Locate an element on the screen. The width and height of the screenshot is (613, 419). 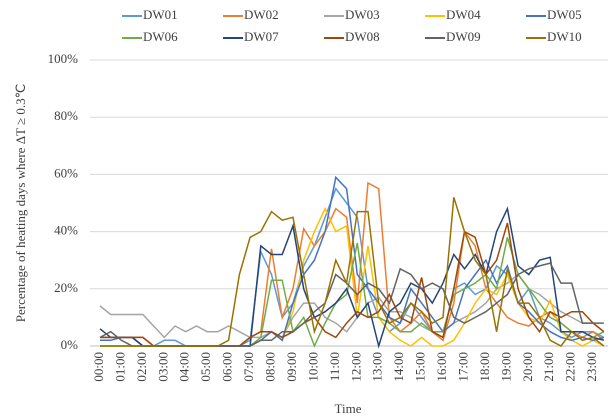
x-tick-label: 20:00 is located at coordinates (527, 367).